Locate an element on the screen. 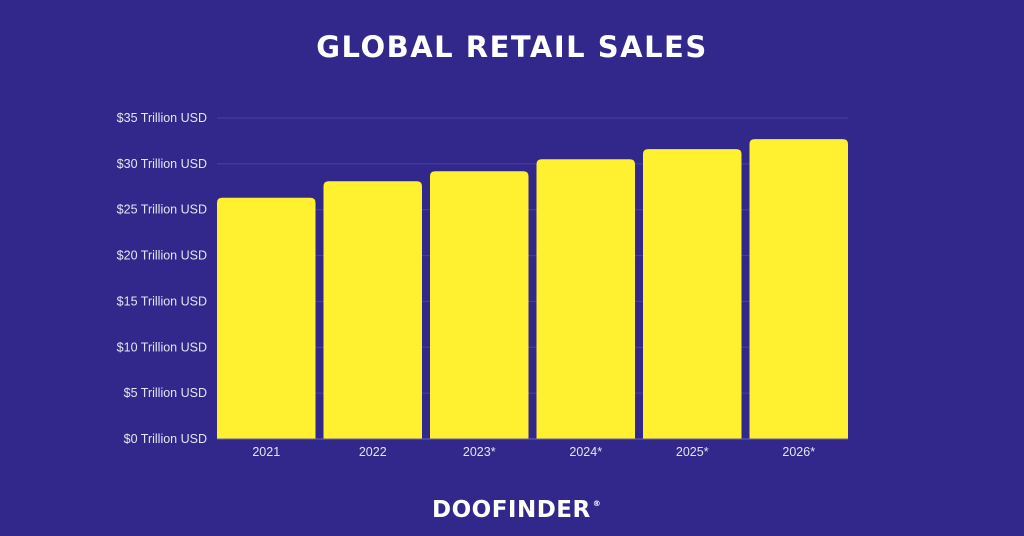 The height and width of the screenshot is (536, 1024). registered-mark: ® is located at coordinates (597, 503).